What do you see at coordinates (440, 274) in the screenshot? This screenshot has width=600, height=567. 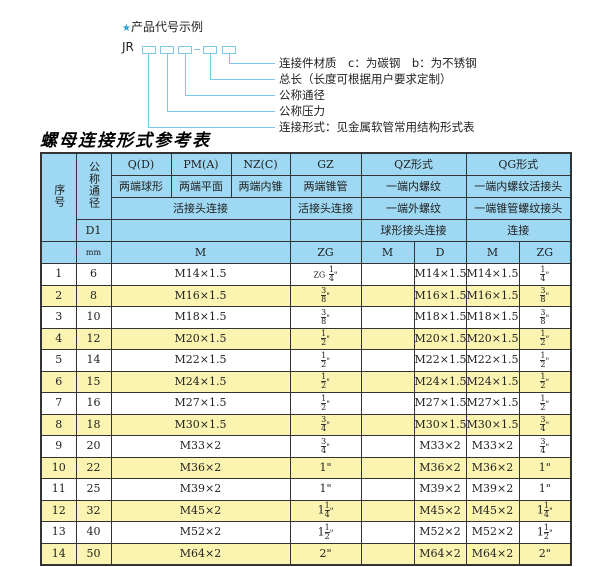 I see `row-qz-d: M14×1.5` at bounding box center [440, 274].